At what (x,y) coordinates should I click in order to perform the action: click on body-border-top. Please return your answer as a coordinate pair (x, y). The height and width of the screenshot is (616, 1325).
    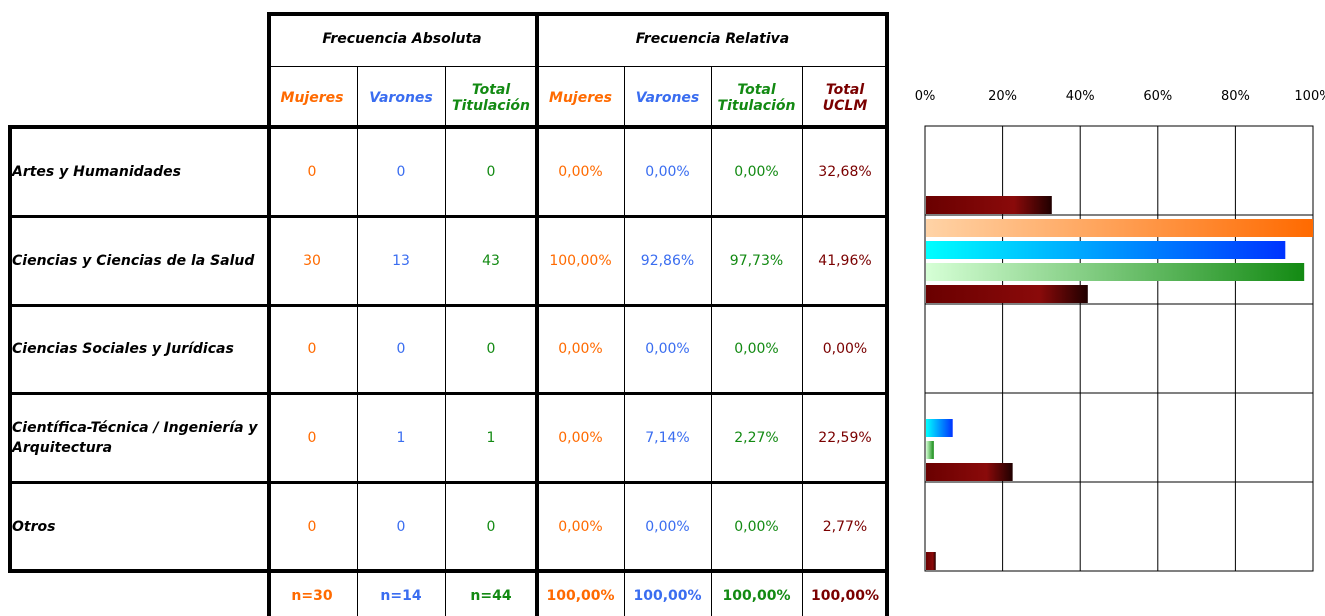
    Looking at the image, I should click on (448, 127).